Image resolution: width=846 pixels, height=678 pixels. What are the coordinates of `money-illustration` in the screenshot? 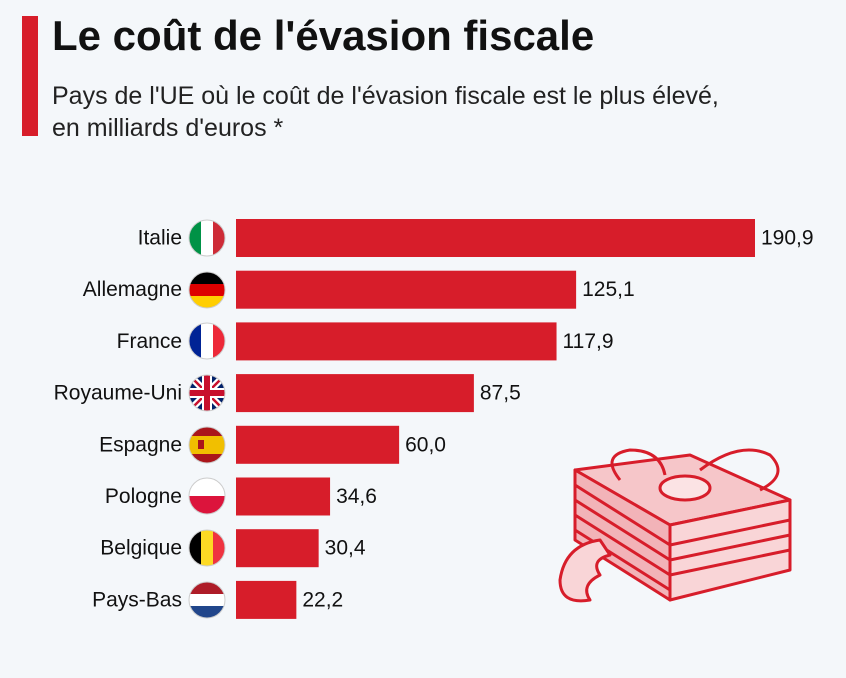 It's located at (675, 525).